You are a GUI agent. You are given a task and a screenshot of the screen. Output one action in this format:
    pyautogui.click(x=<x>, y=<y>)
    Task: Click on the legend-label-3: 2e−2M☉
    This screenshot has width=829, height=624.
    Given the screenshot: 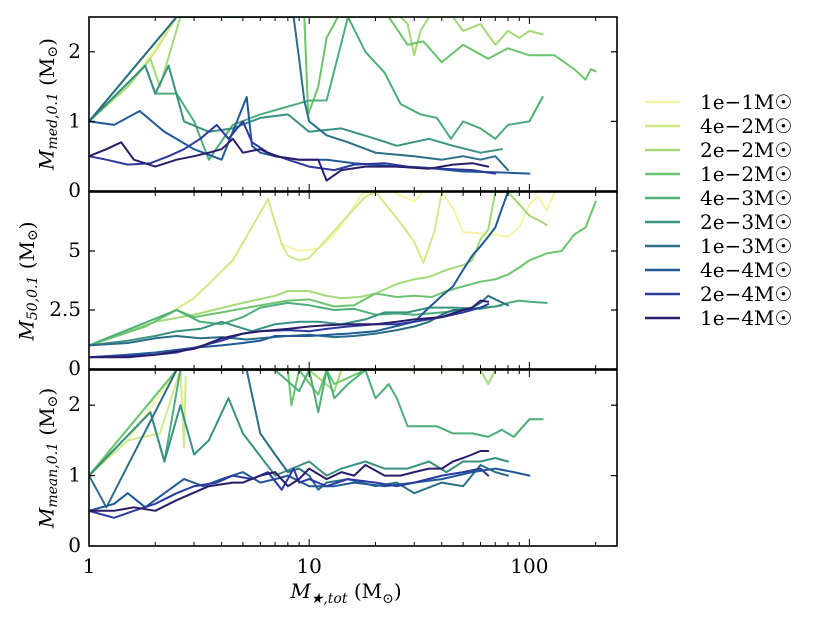 What is the action you would take?
    pyautogui.click(x=746, y=150)
    